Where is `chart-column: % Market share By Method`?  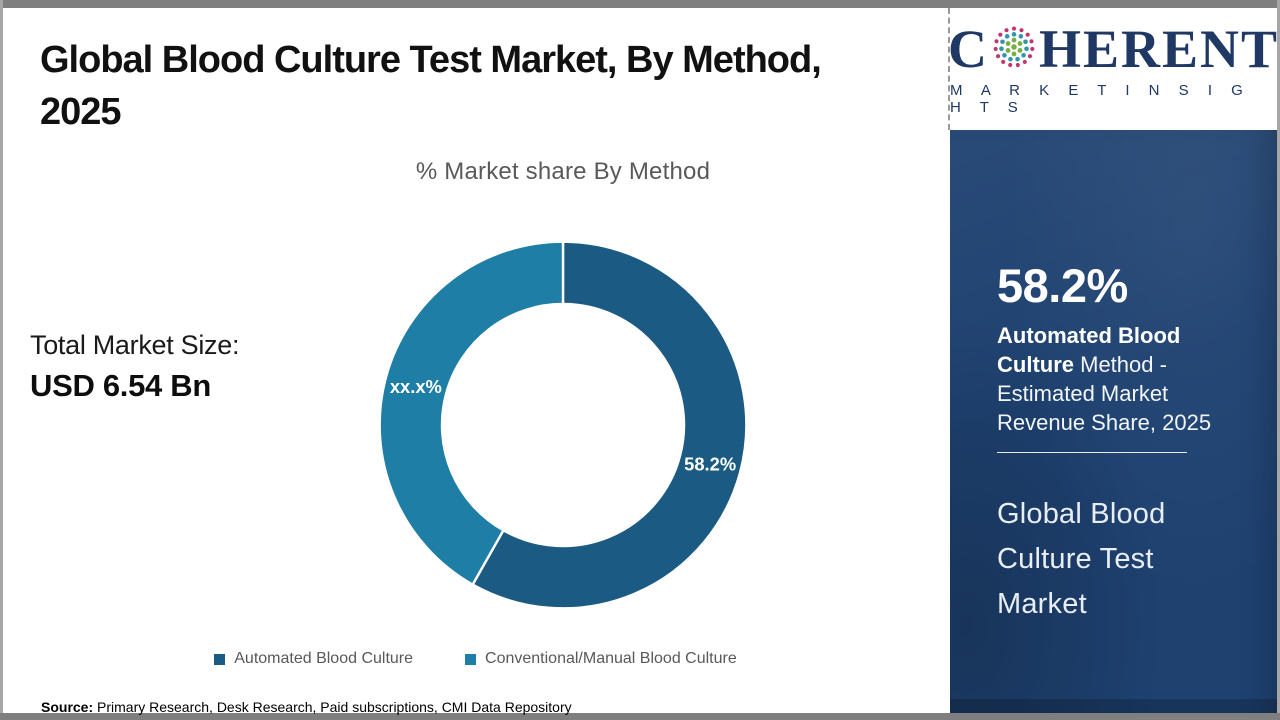
chart-column: % Market share By Method is located at coordinates (563, 172).